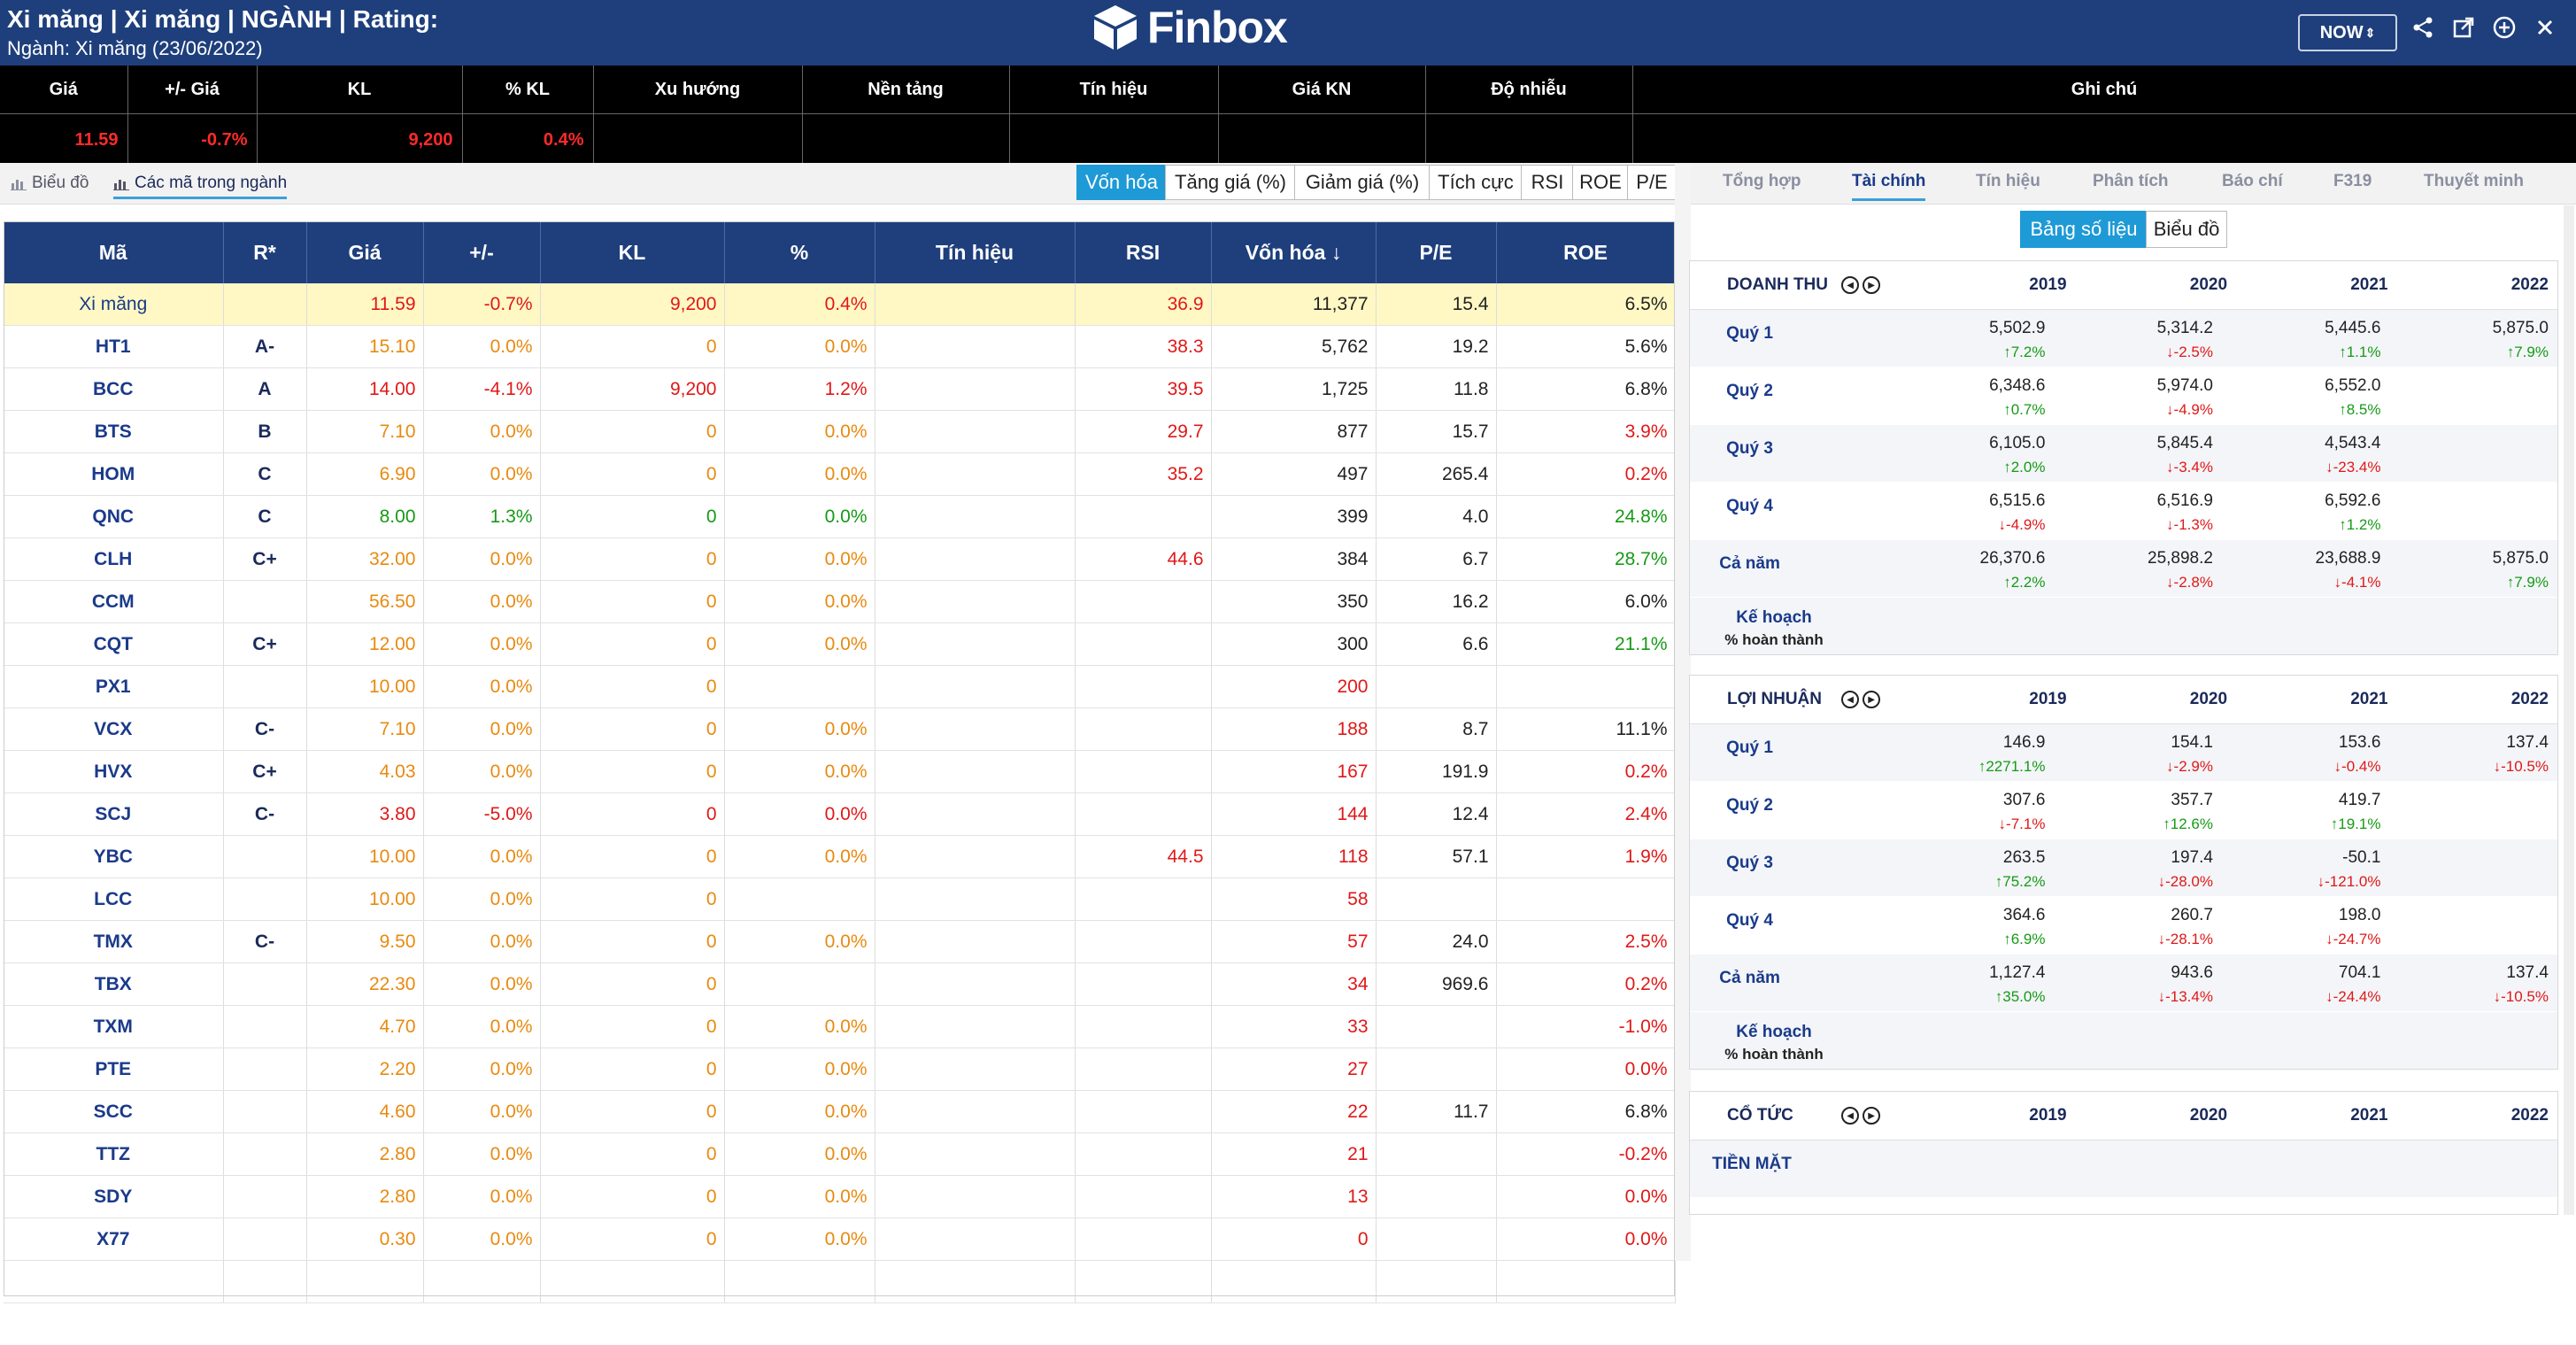  Describe the element at coordinates (1966, 997) in the screenshot. I see `financial-change: ↑35.0%` at that location.